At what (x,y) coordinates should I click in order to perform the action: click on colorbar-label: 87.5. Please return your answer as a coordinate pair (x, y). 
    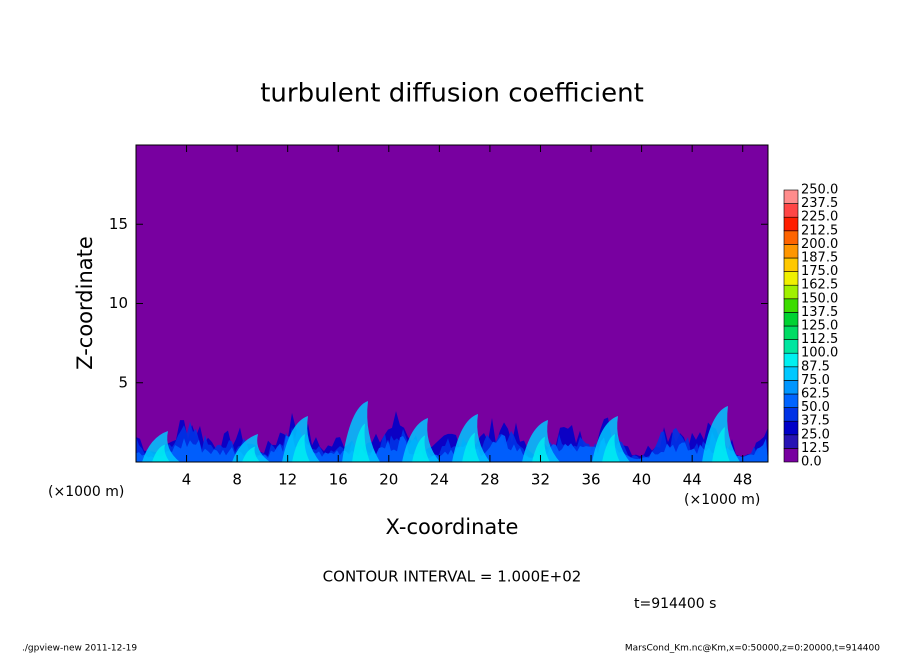
    Looking at the image, I should click on (815, 366).